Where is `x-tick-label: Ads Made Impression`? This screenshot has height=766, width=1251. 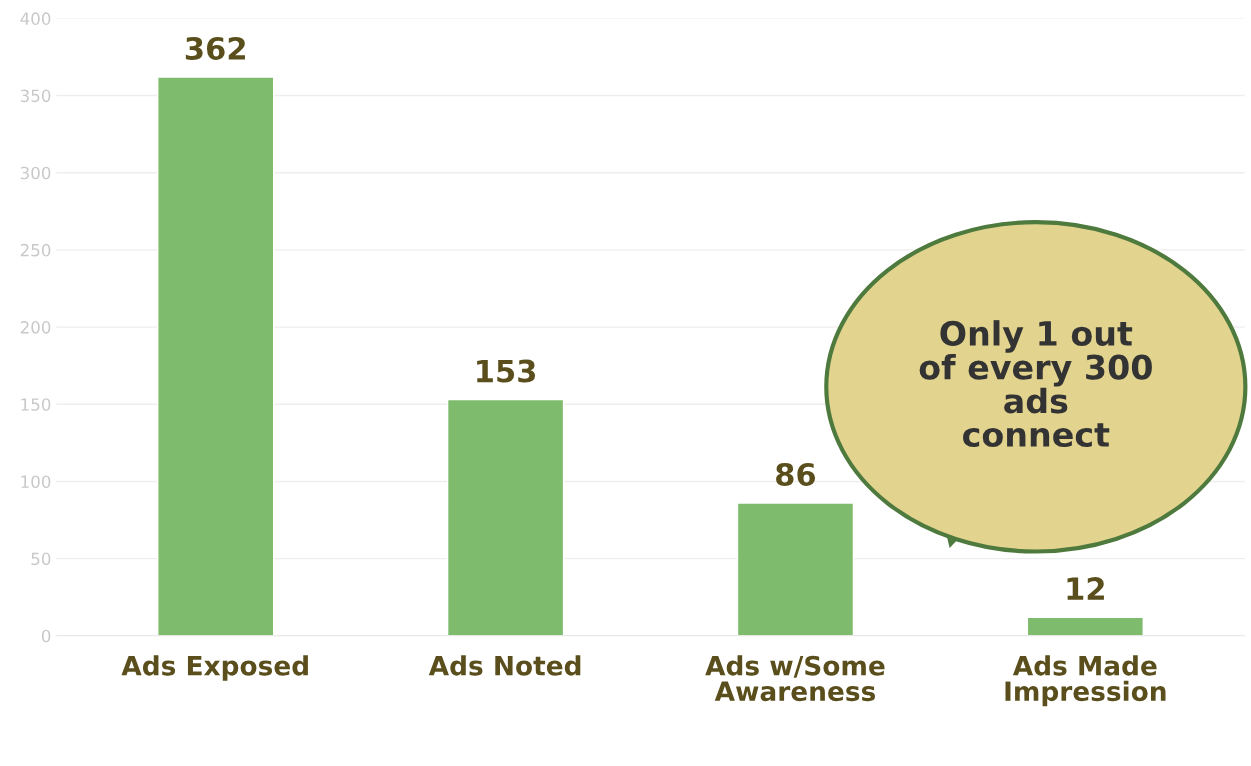
x-tick-label: Ads Made Impression is located at coordinates (1085, 681).